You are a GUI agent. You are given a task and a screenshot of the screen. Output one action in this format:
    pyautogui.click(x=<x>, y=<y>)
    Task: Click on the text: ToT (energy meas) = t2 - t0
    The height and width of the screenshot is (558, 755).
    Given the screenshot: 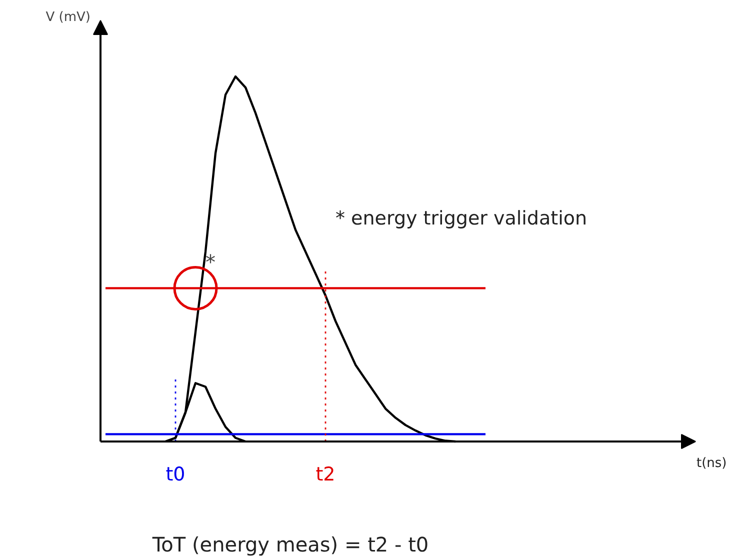 What is the action you would take?
    pyautogui.click(x=290, y=544)
    